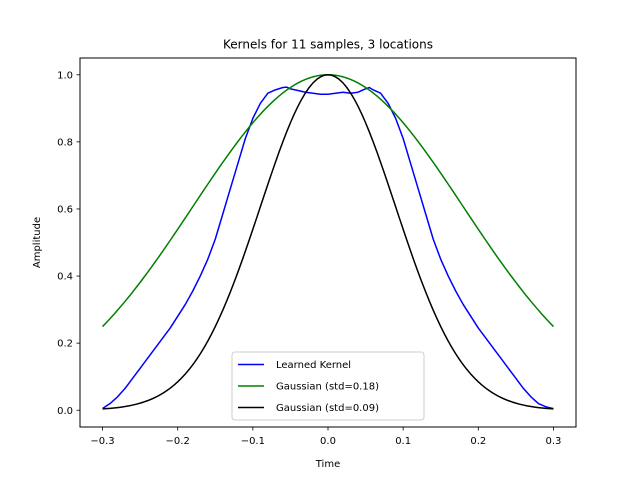 This screenshot has width=640, height=480. What do you see at coordinates (554, 441) in the screenshot?
I see `x-tick-label: 0.3` at bounding box center [554, 441].